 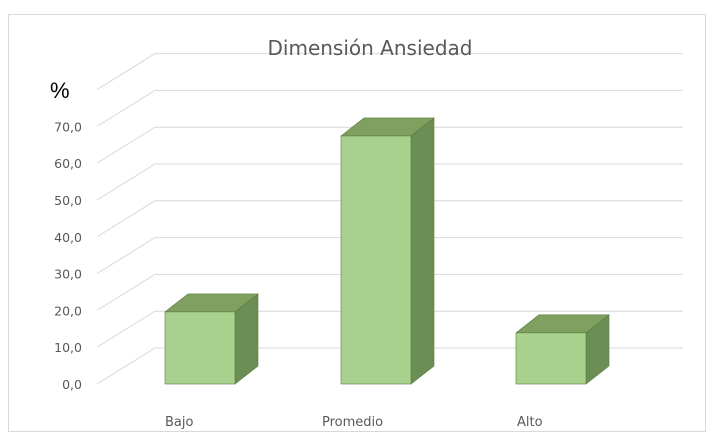 I want to click on category-label: Alto, so click(x=530, y=422).